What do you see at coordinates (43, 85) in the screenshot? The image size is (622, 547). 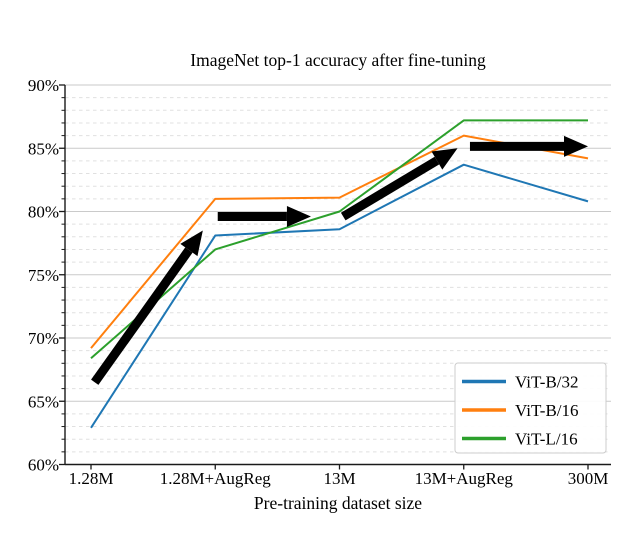 I see `y-tick-label: 90%` at bounding box center [43, 85].